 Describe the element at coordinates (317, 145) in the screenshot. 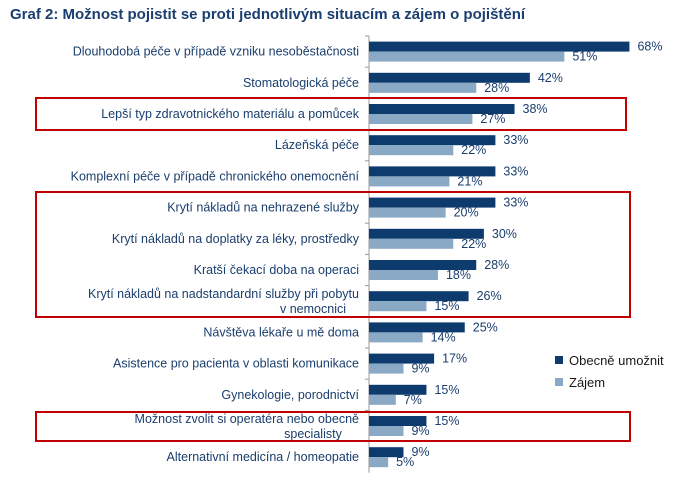

I see `category-label: Lázeňská péče` at that location.